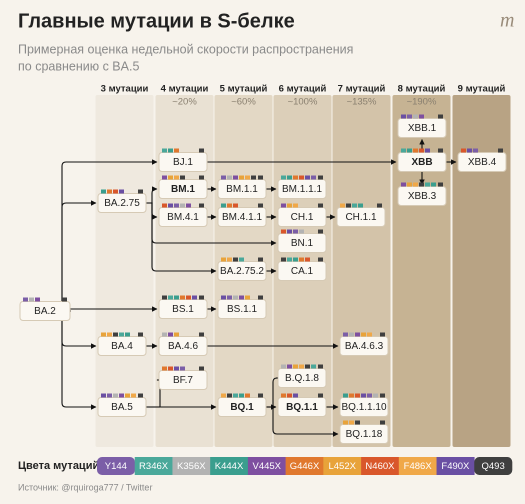 The height and width of the screenshot is (504, 525). What do you see at coordinates (267, 466) in the screenshot?
I see `legend-label: V445X` at bounding box center [267, 466].